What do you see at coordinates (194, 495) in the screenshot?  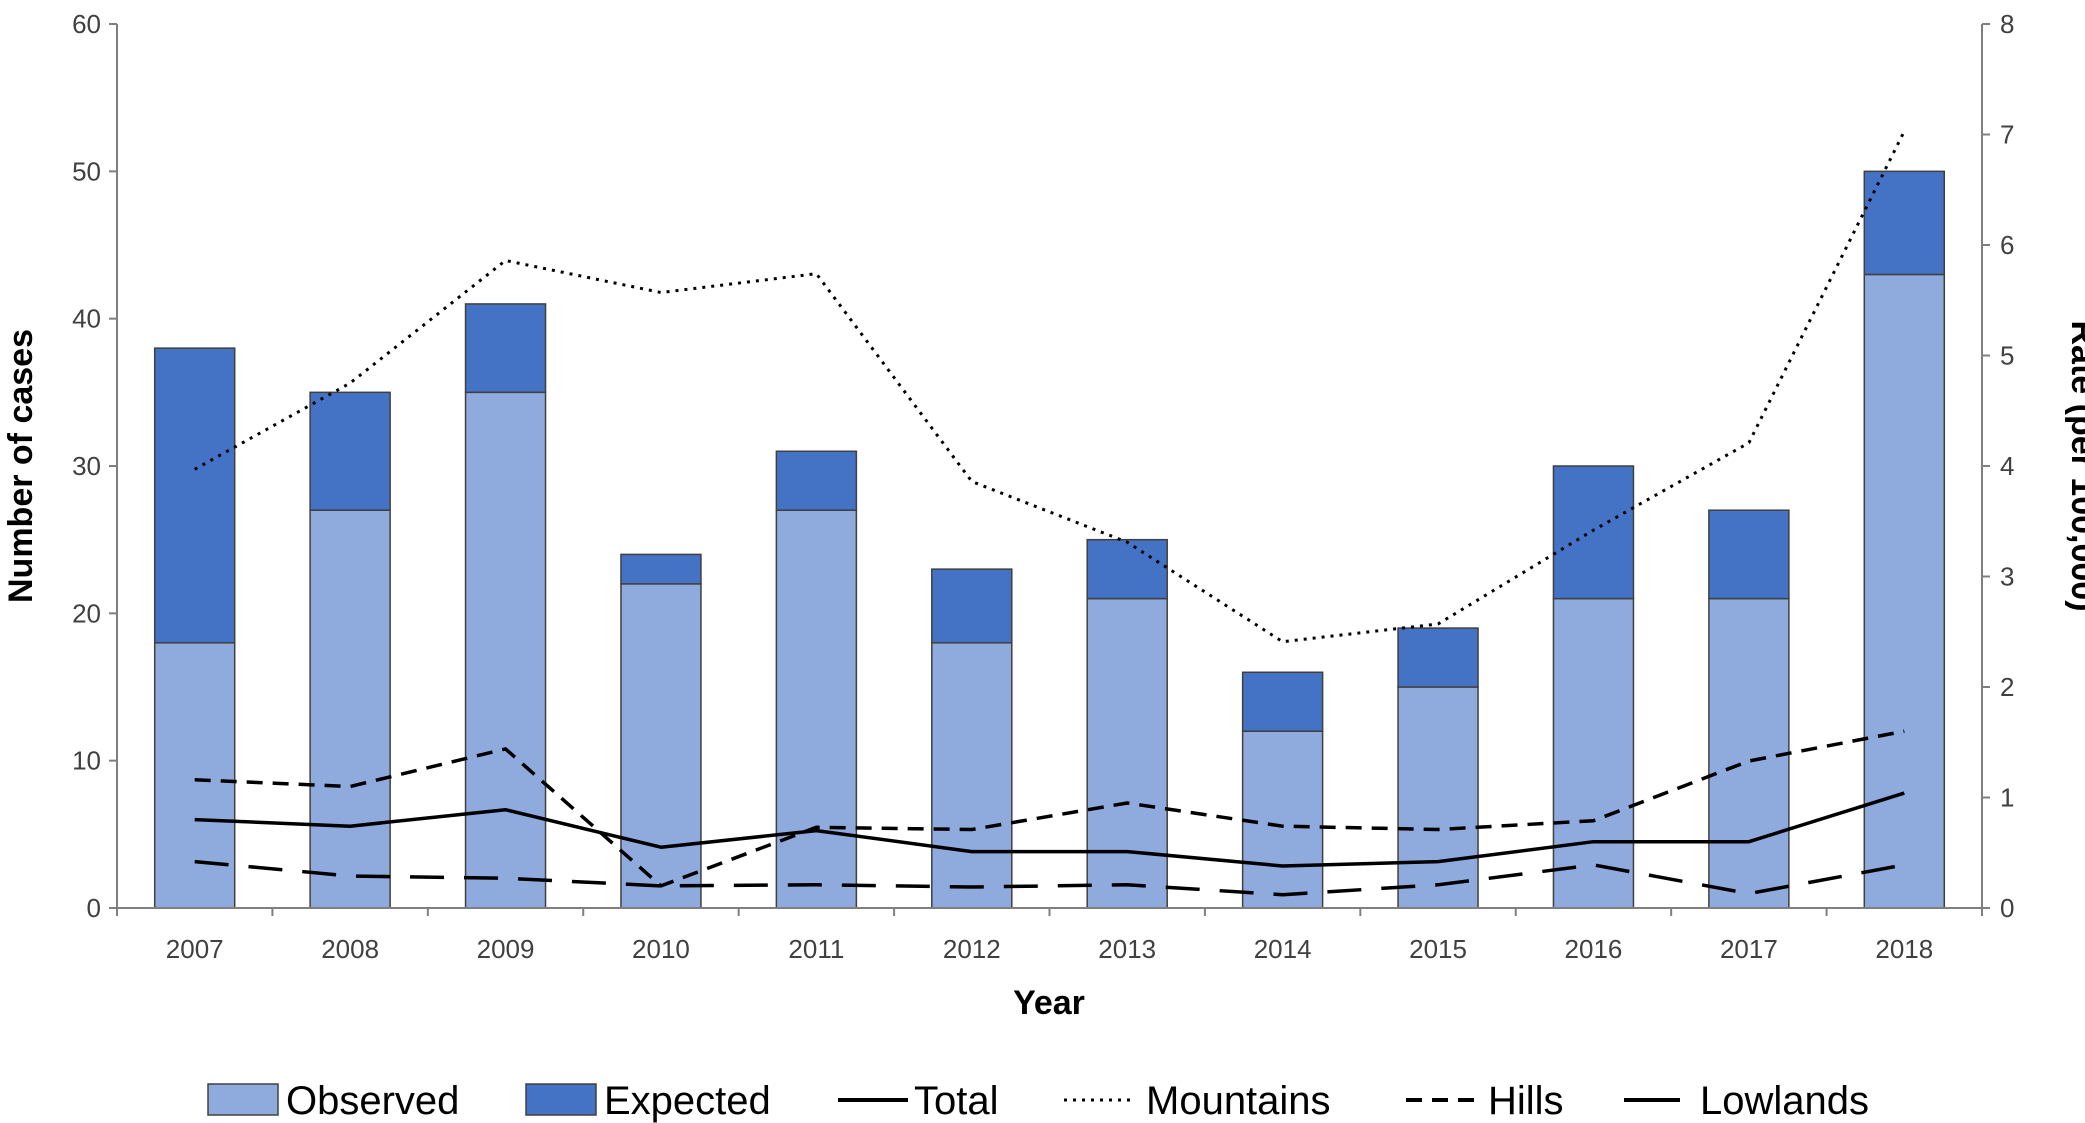 I see `bar-expected-2007` at bounding box center [194, 495].